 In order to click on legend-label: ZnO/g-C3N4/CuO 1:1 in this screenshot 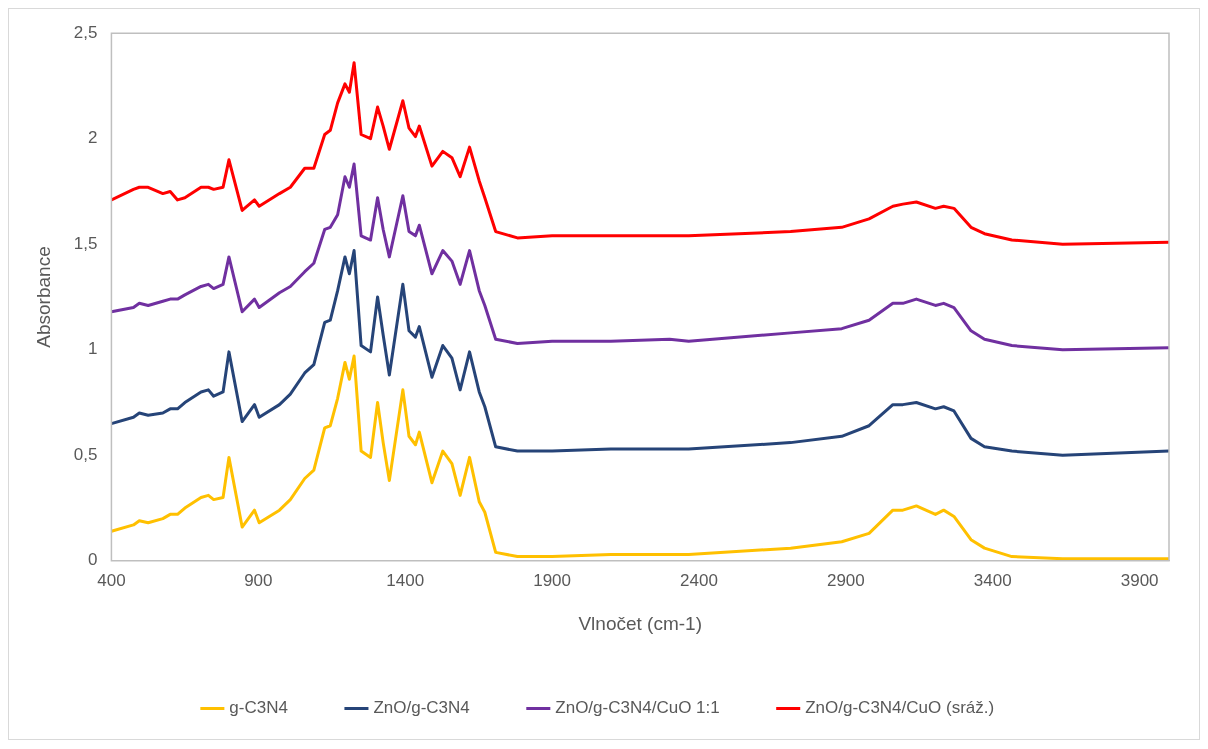, I will do `click(637, 708)`.